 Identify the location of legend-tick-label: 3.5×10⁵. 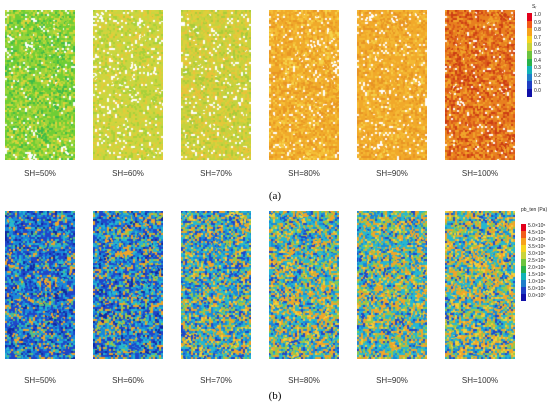
(537, 247).